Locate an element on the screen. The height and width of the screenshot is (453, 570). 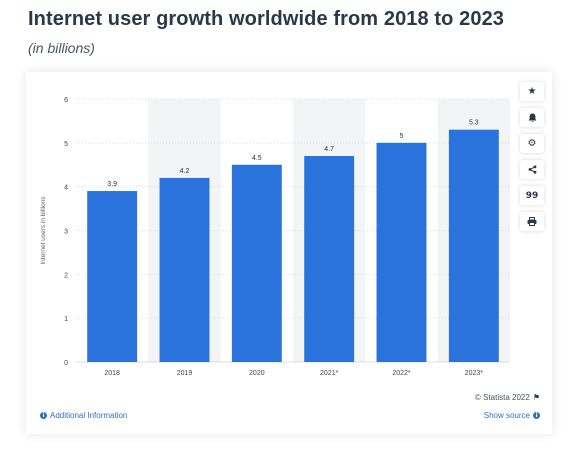
y-tick-label: 0 is located at coordinates (66, 363).